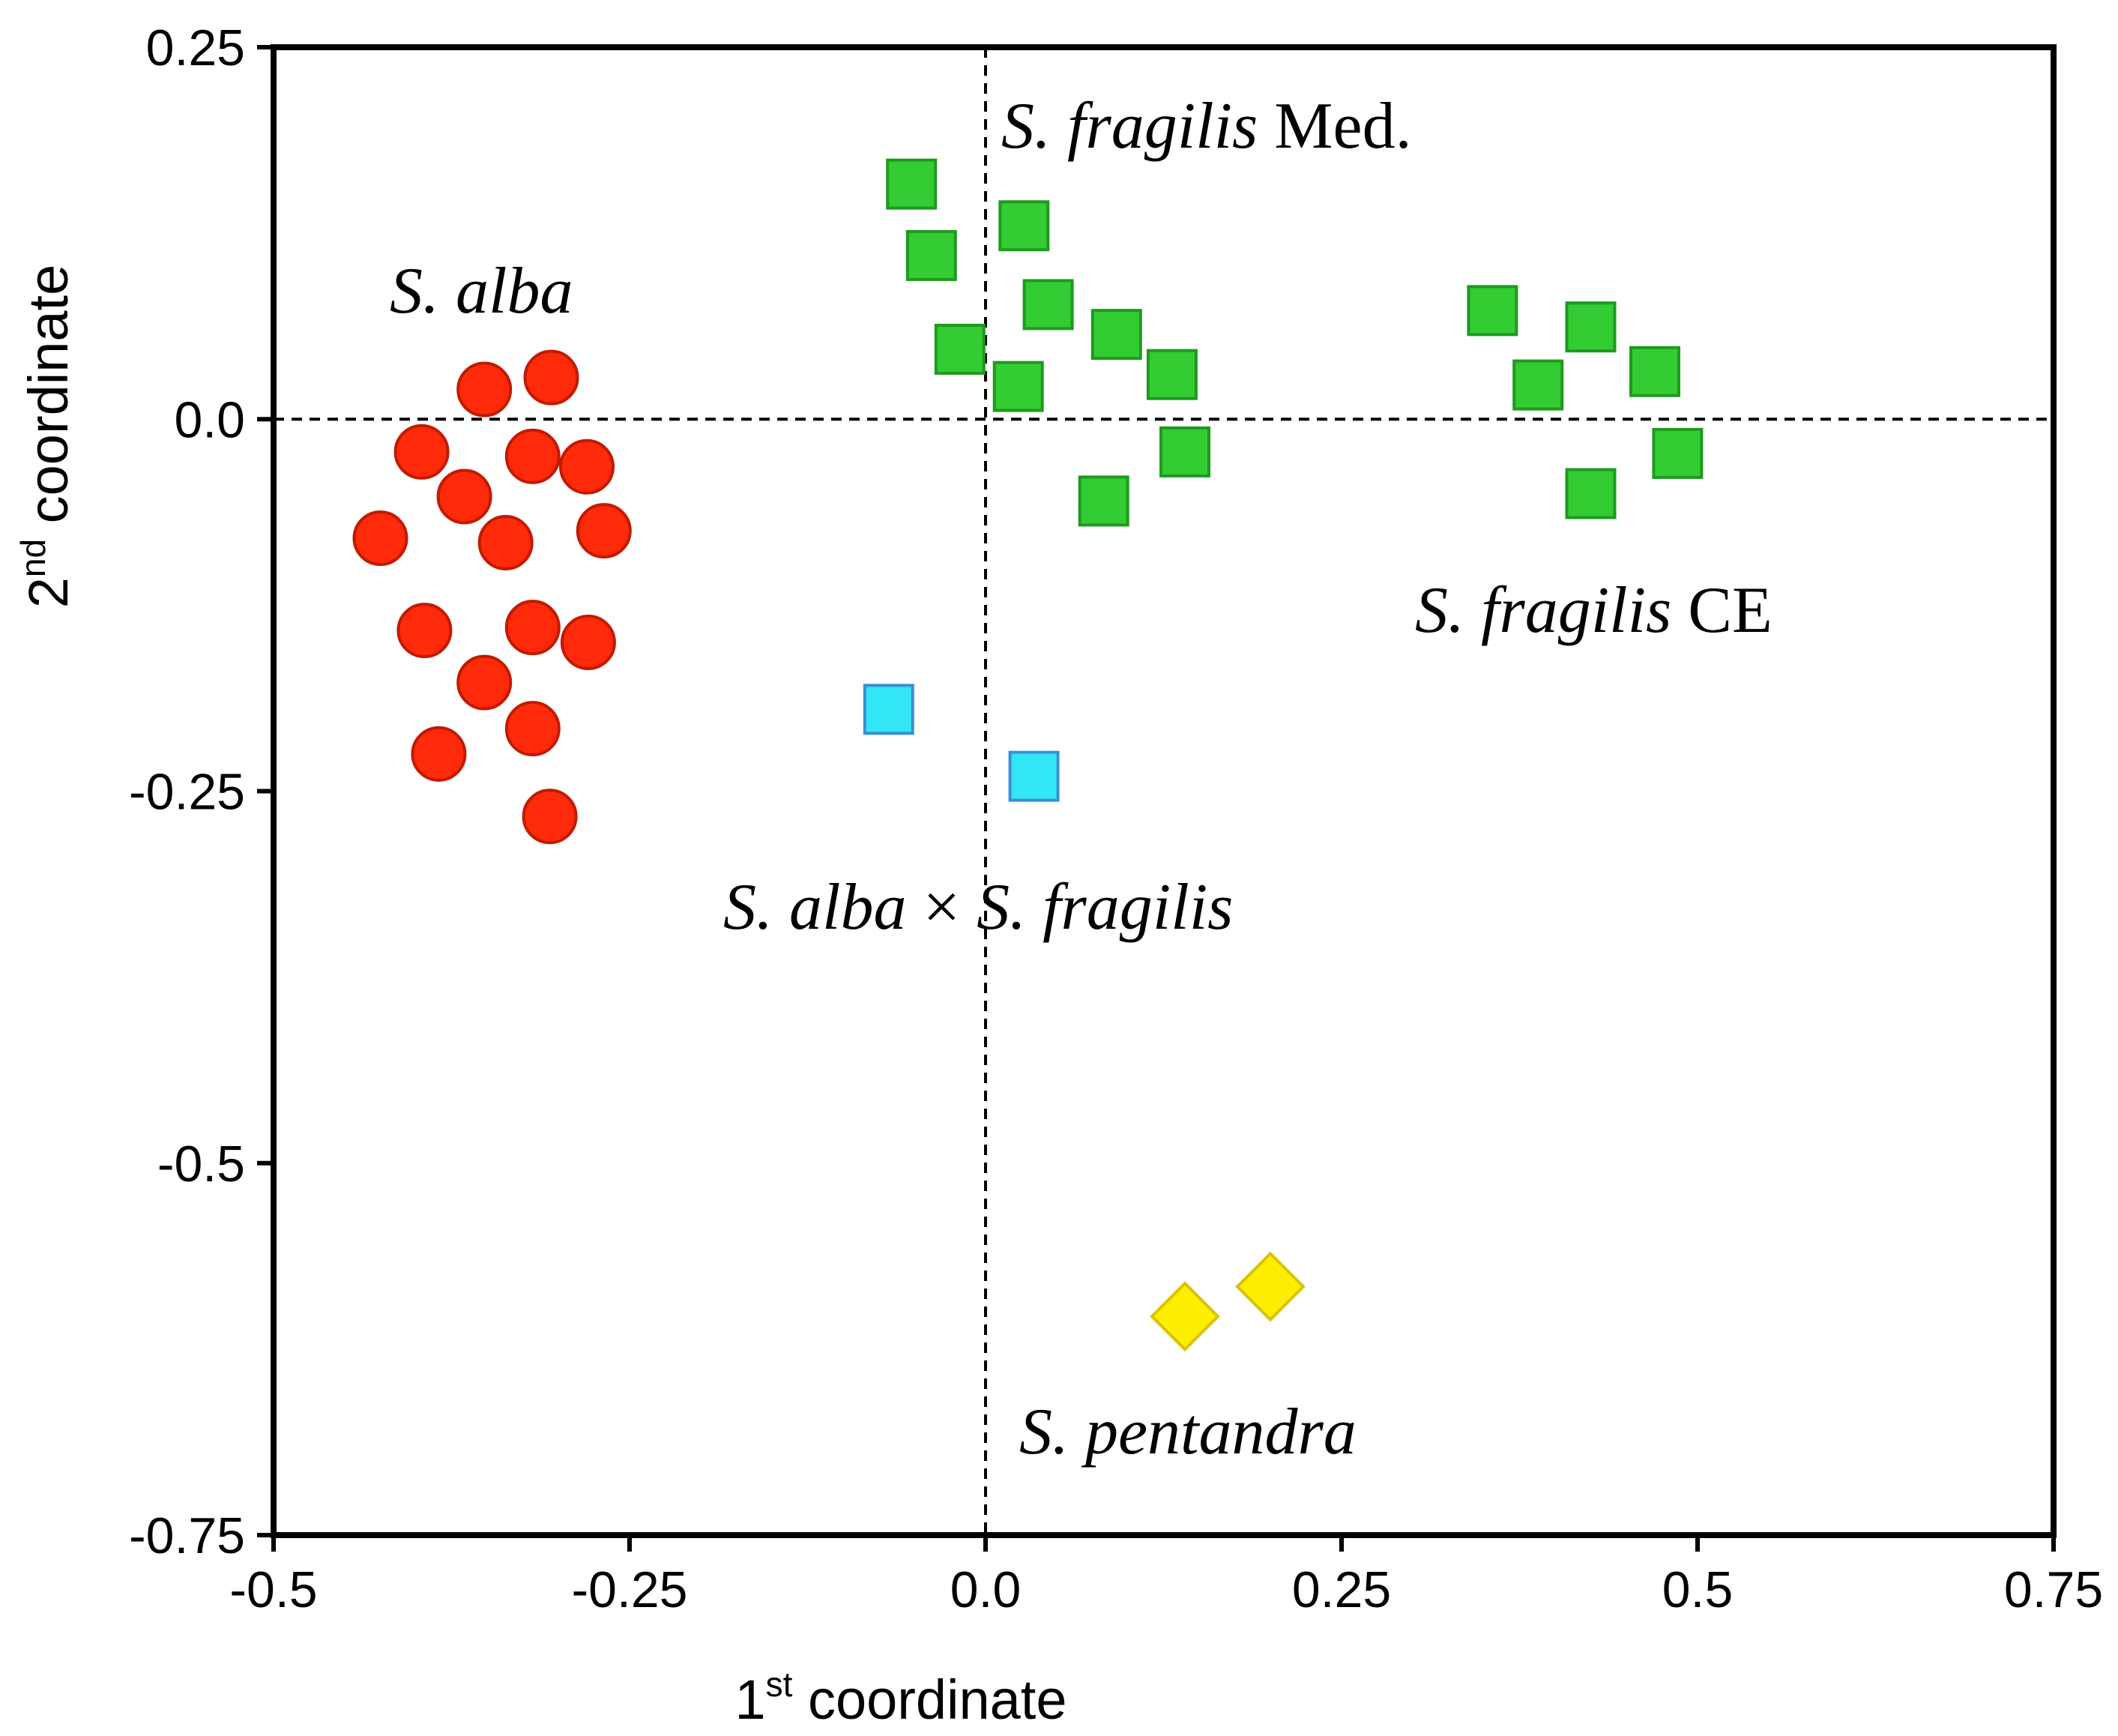 This screenshot has height=1736, width=2118. Describe the element at coordinates (900, 1698) in the screenshot. I see `x-axis-title: 1st coordinate` at that location.